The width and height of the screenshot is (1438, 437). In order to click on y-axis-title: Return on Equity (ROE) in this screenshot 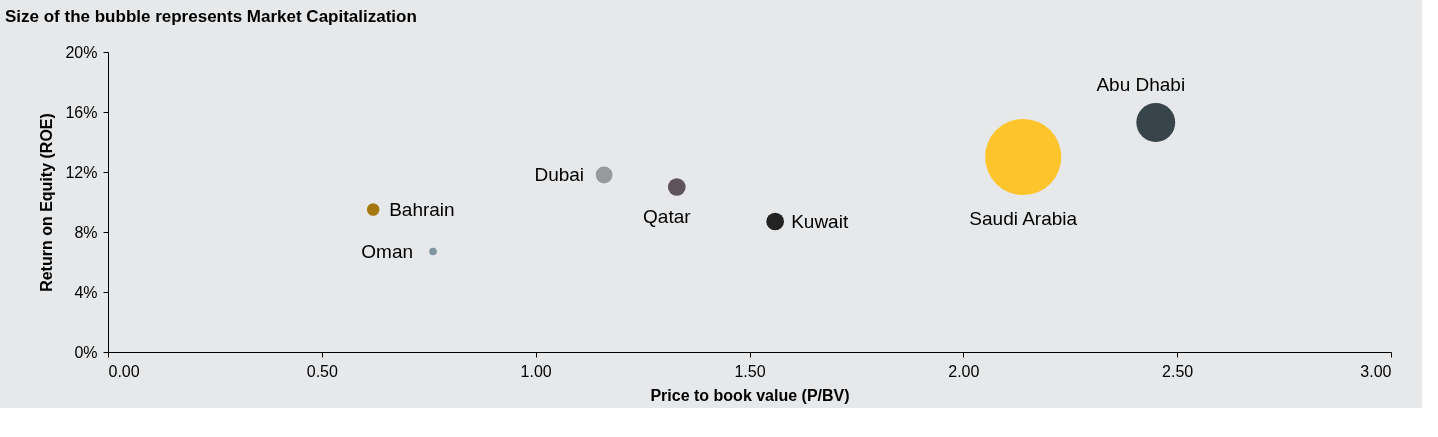, I will do `click(47, 202)`.